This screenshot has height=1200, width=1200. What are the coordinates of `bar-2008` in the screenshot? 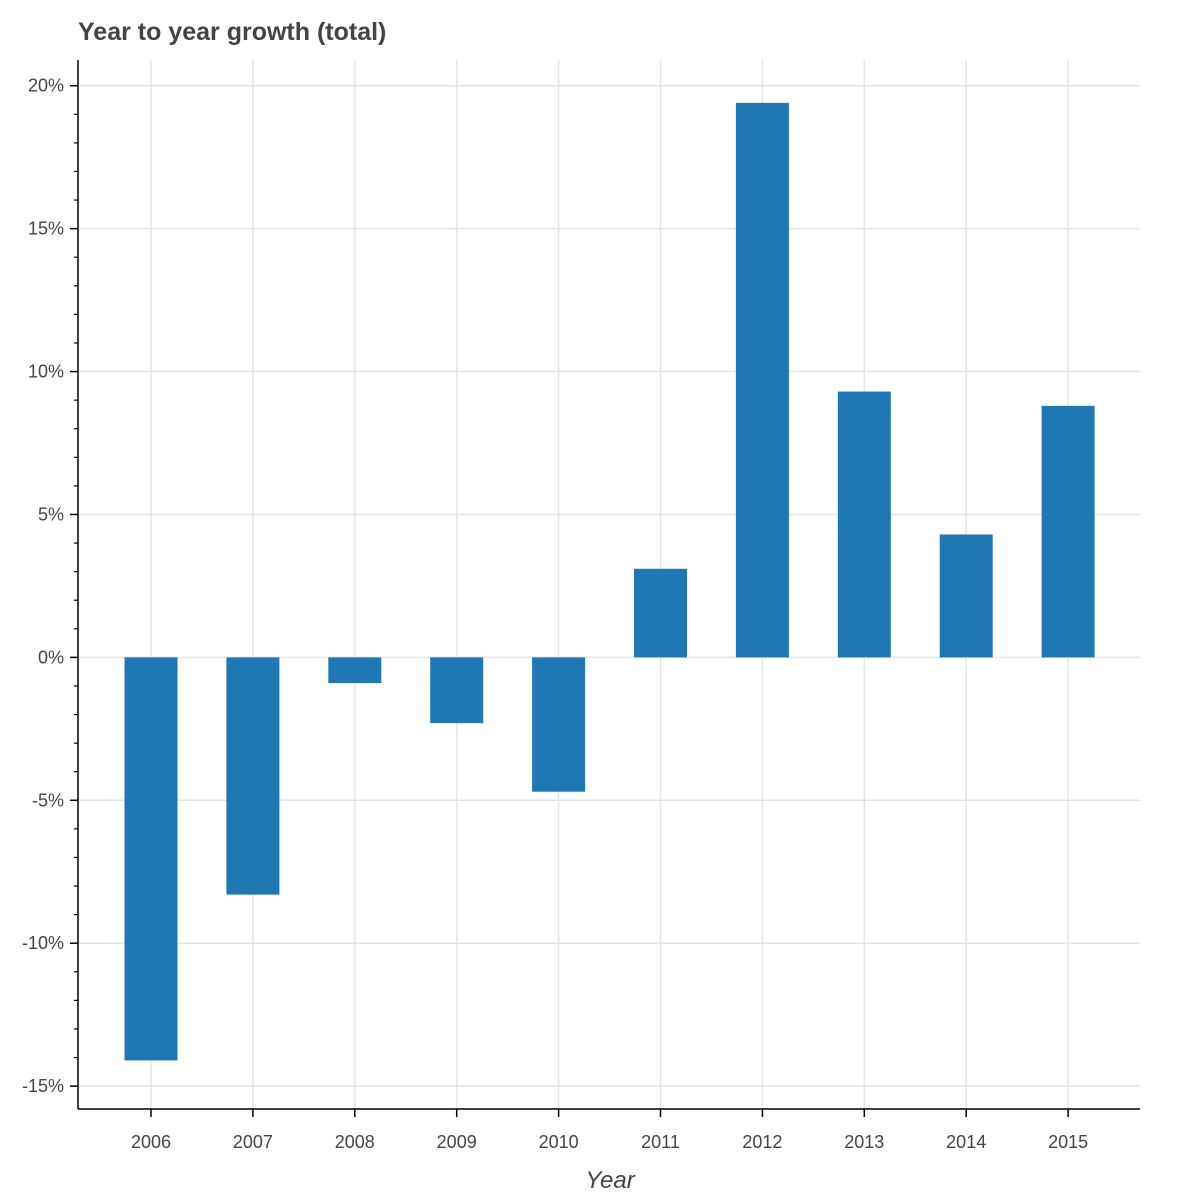 It's located at (355, 670).